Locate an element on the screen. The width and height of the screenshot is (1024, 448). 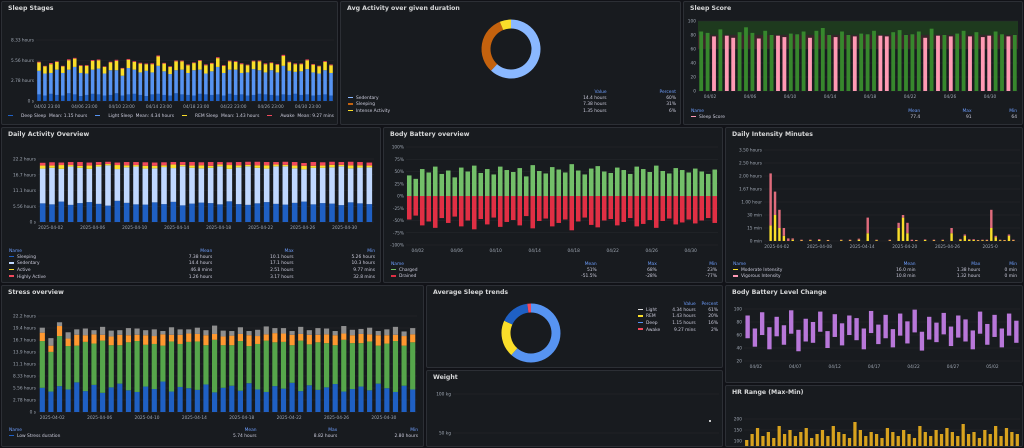
panel-title: Body Battery overview is located at coordinates (430, 134).